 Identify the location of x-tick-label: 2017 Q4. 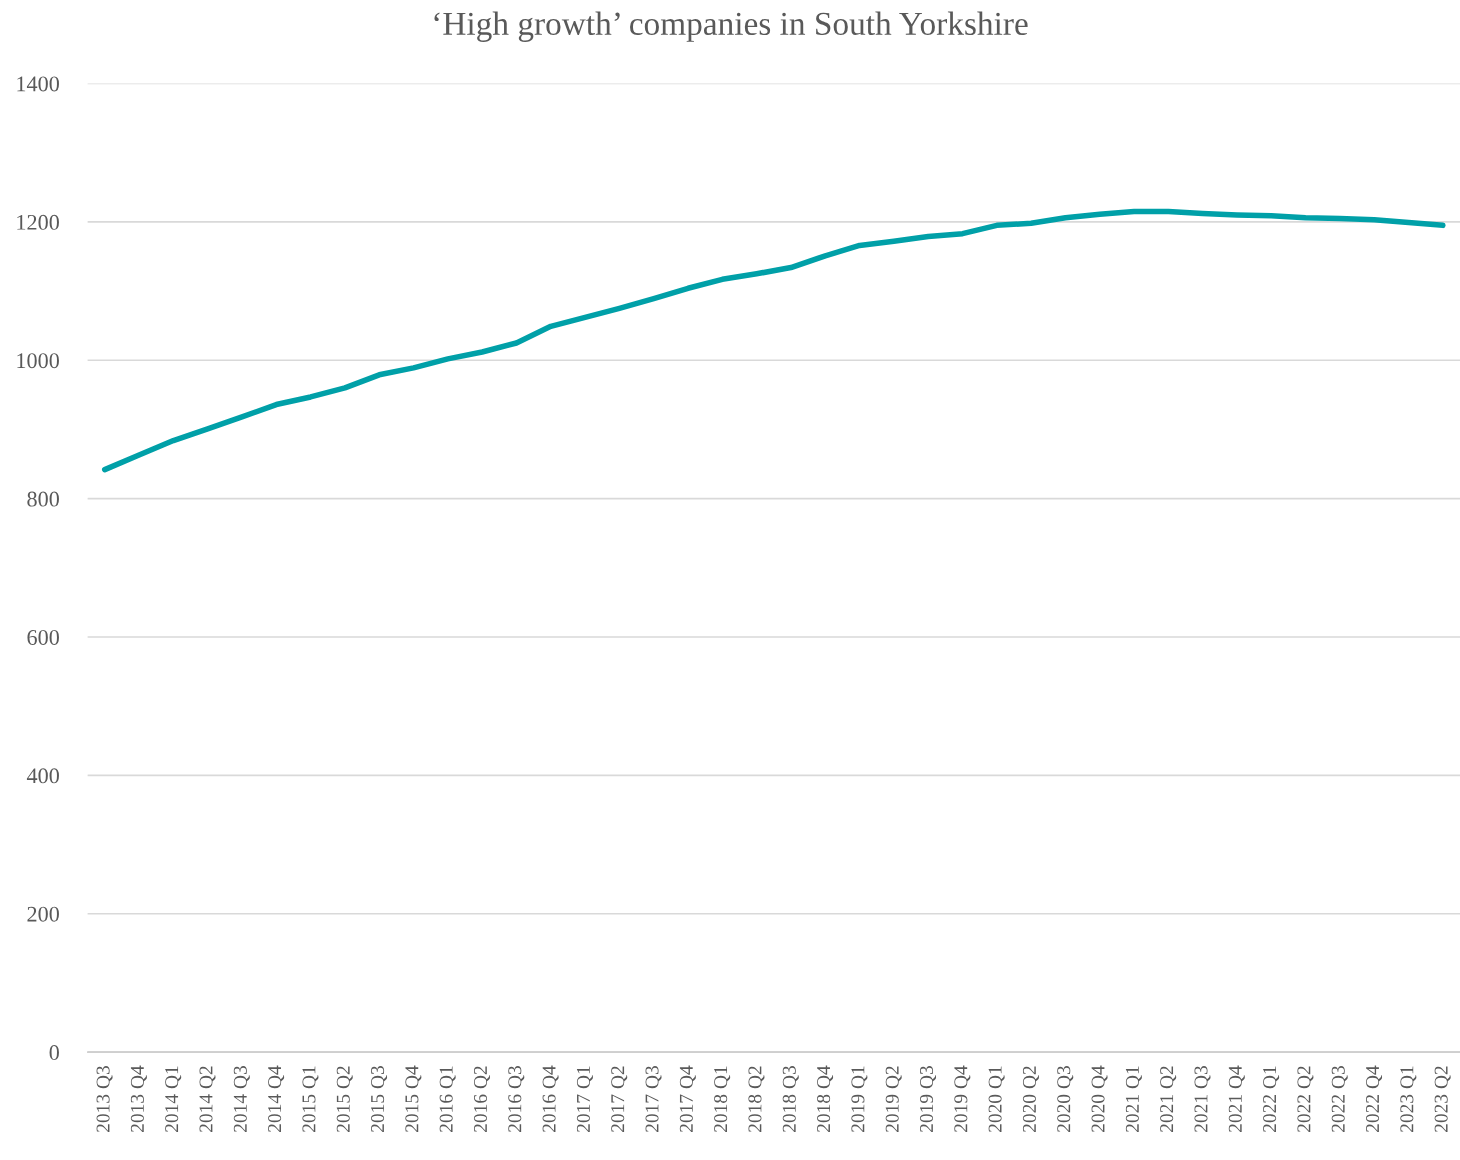
(687, 1098).